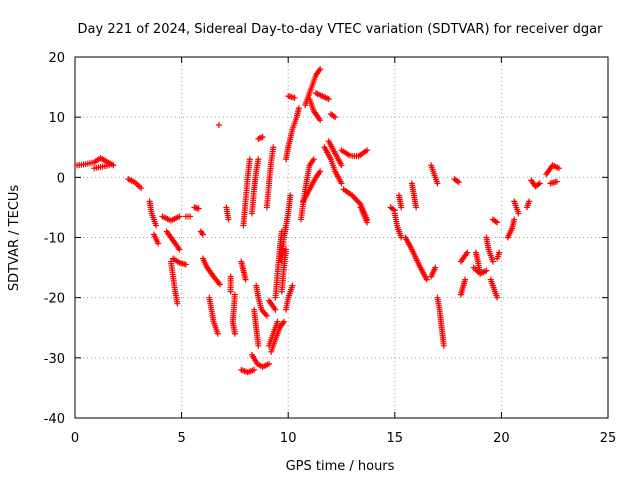 The image size is (640, 480). I want to click on x-tick-label: 15, so click(395, 438).